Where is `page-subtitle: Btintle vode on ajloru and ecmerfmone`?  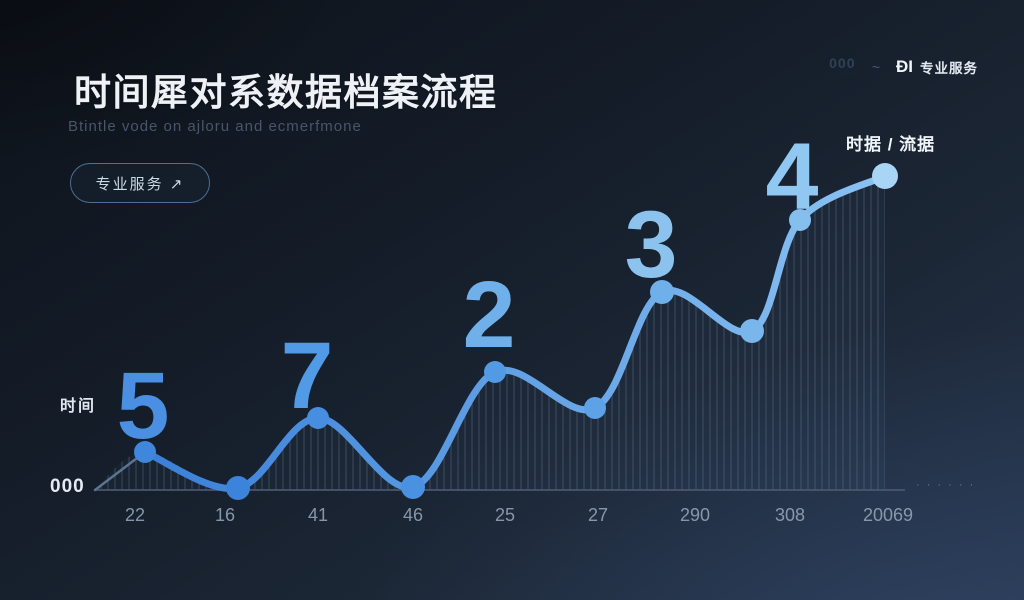 page-subtitle: Btintle vode on ajloru and ecmerfmone is located at coordinates (215, 126).